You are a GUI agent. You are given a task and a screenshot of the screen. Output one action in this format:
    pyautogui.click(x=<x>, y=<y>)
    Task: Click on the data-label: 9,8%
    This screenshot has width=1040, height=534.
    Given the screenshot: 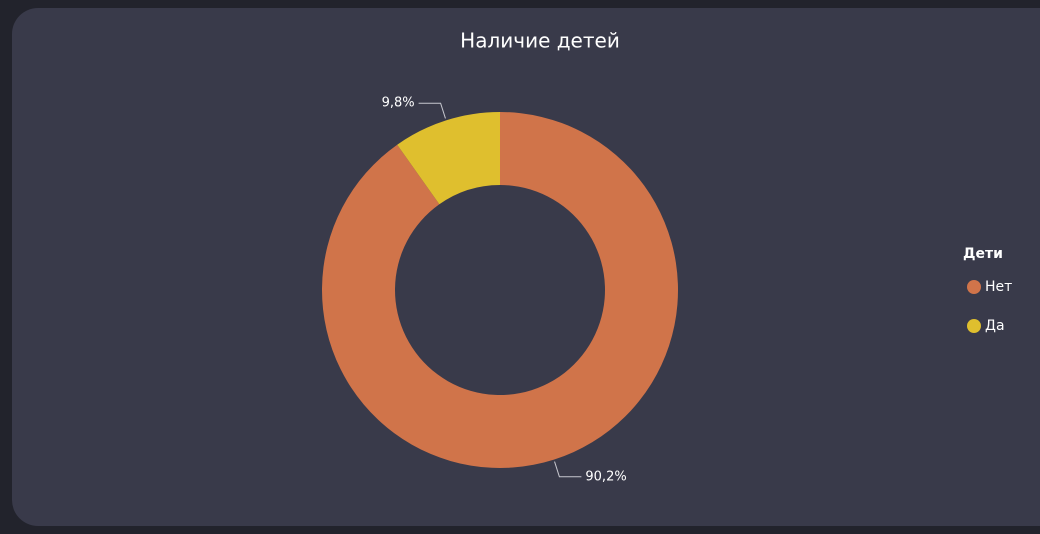 What is the action you would take?
    pyautogui.click(x=398, y=103)
    